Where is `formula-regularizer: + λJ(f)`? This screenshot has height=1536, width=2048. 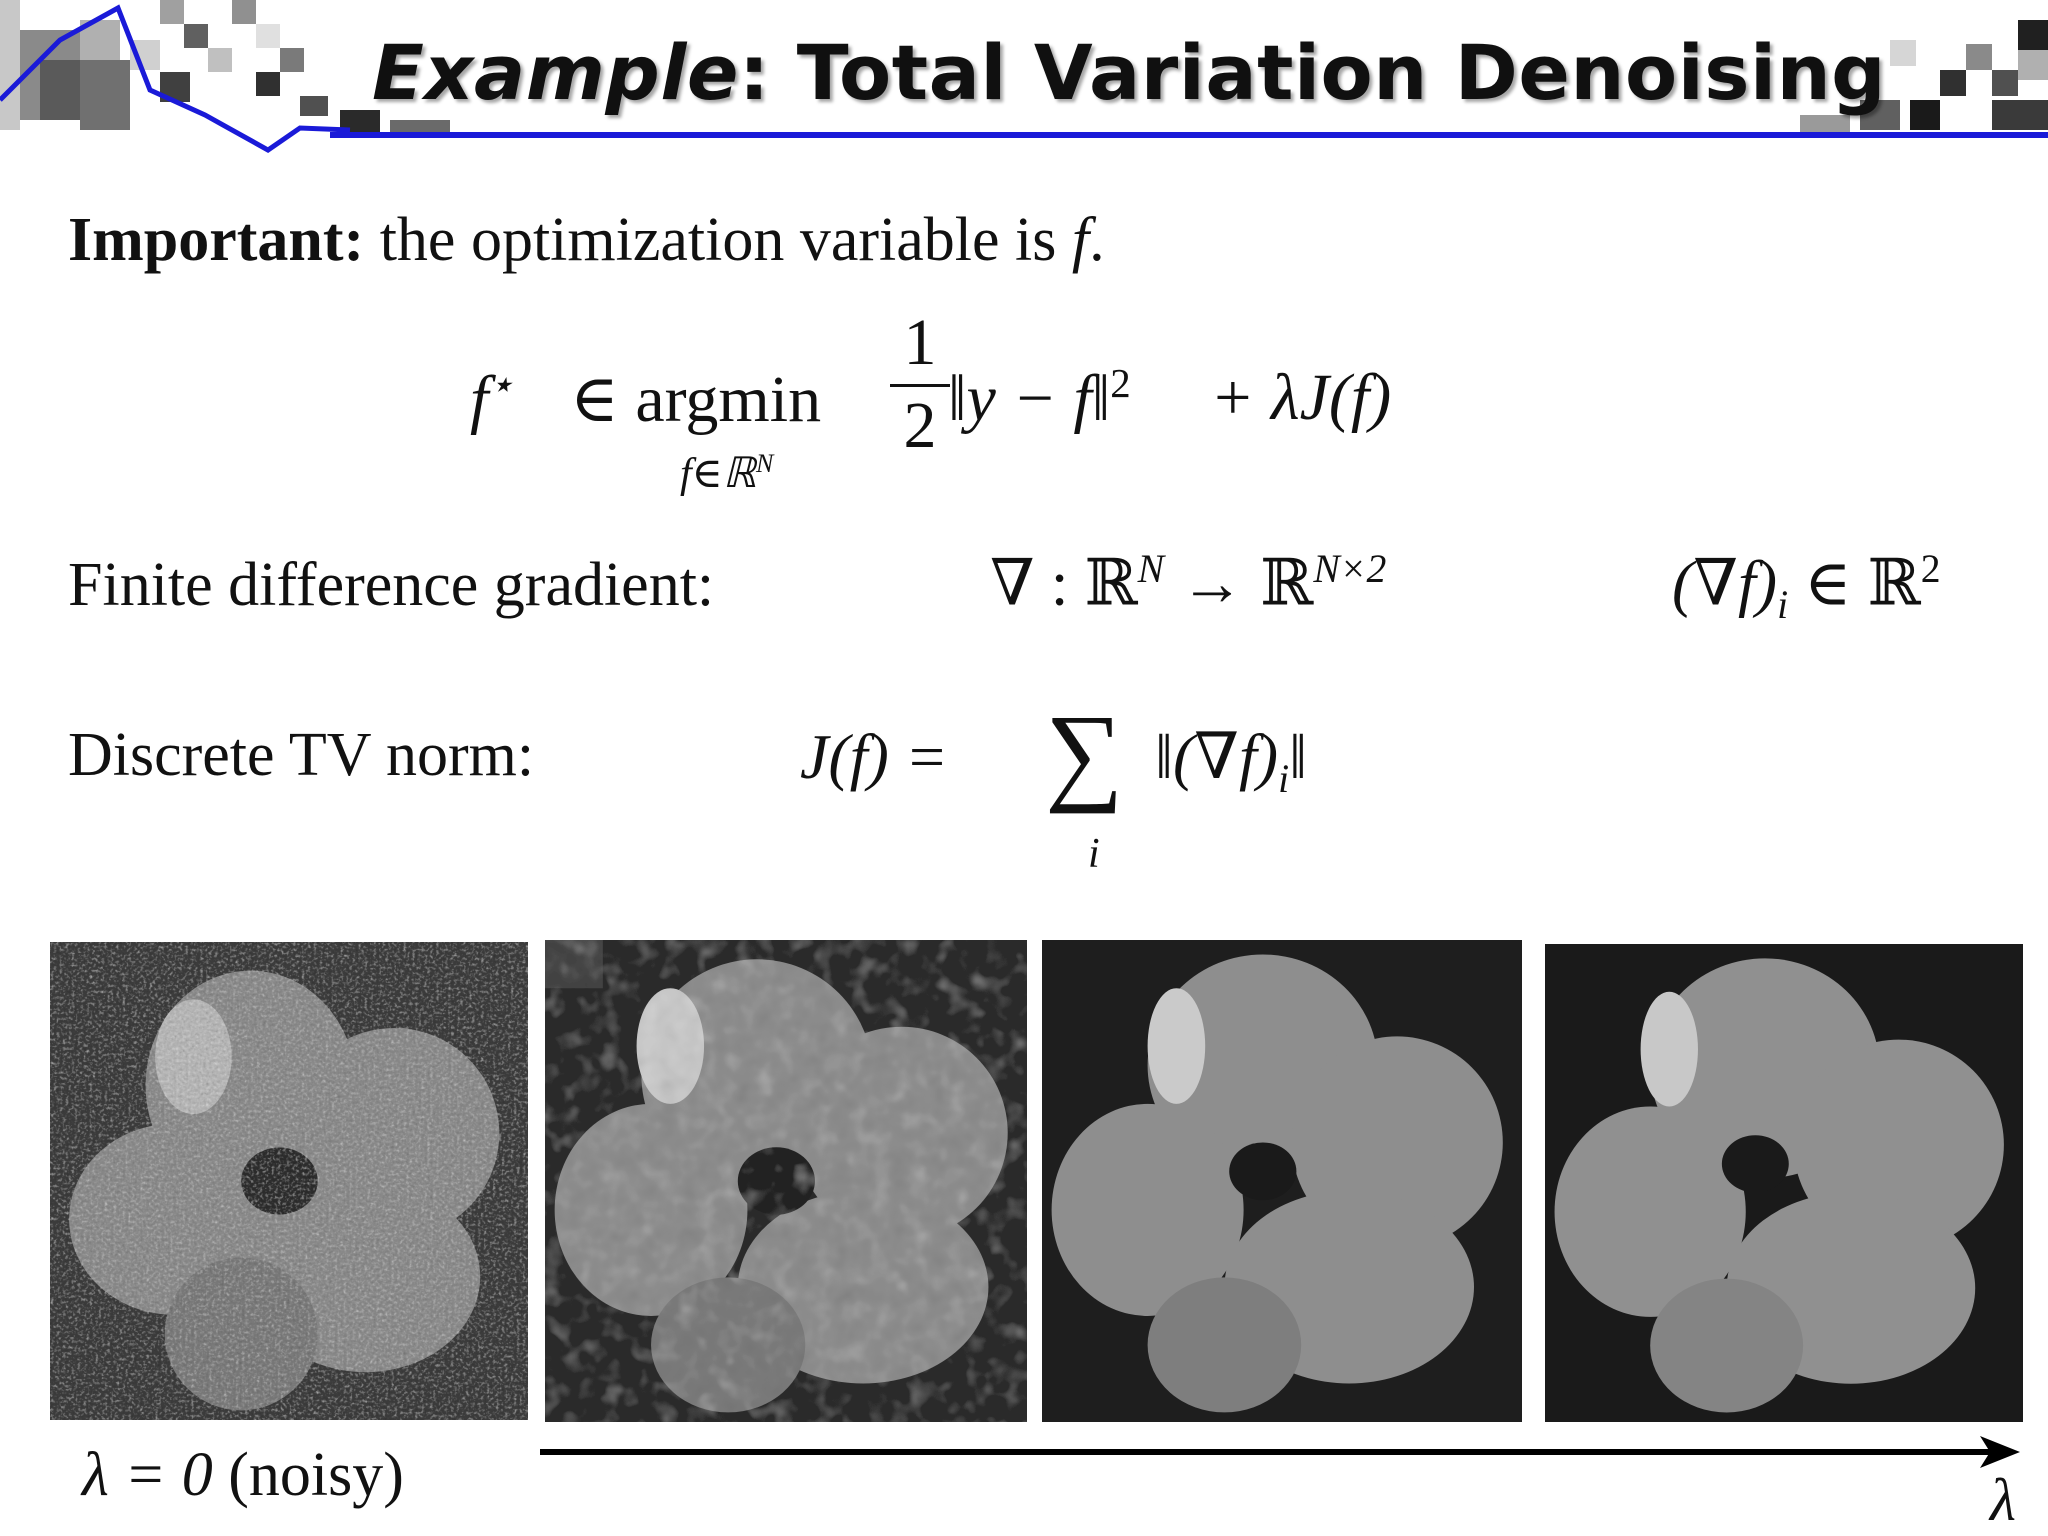 formula-regularizer: + λJ(f) is located at coordinates (1301, 397).